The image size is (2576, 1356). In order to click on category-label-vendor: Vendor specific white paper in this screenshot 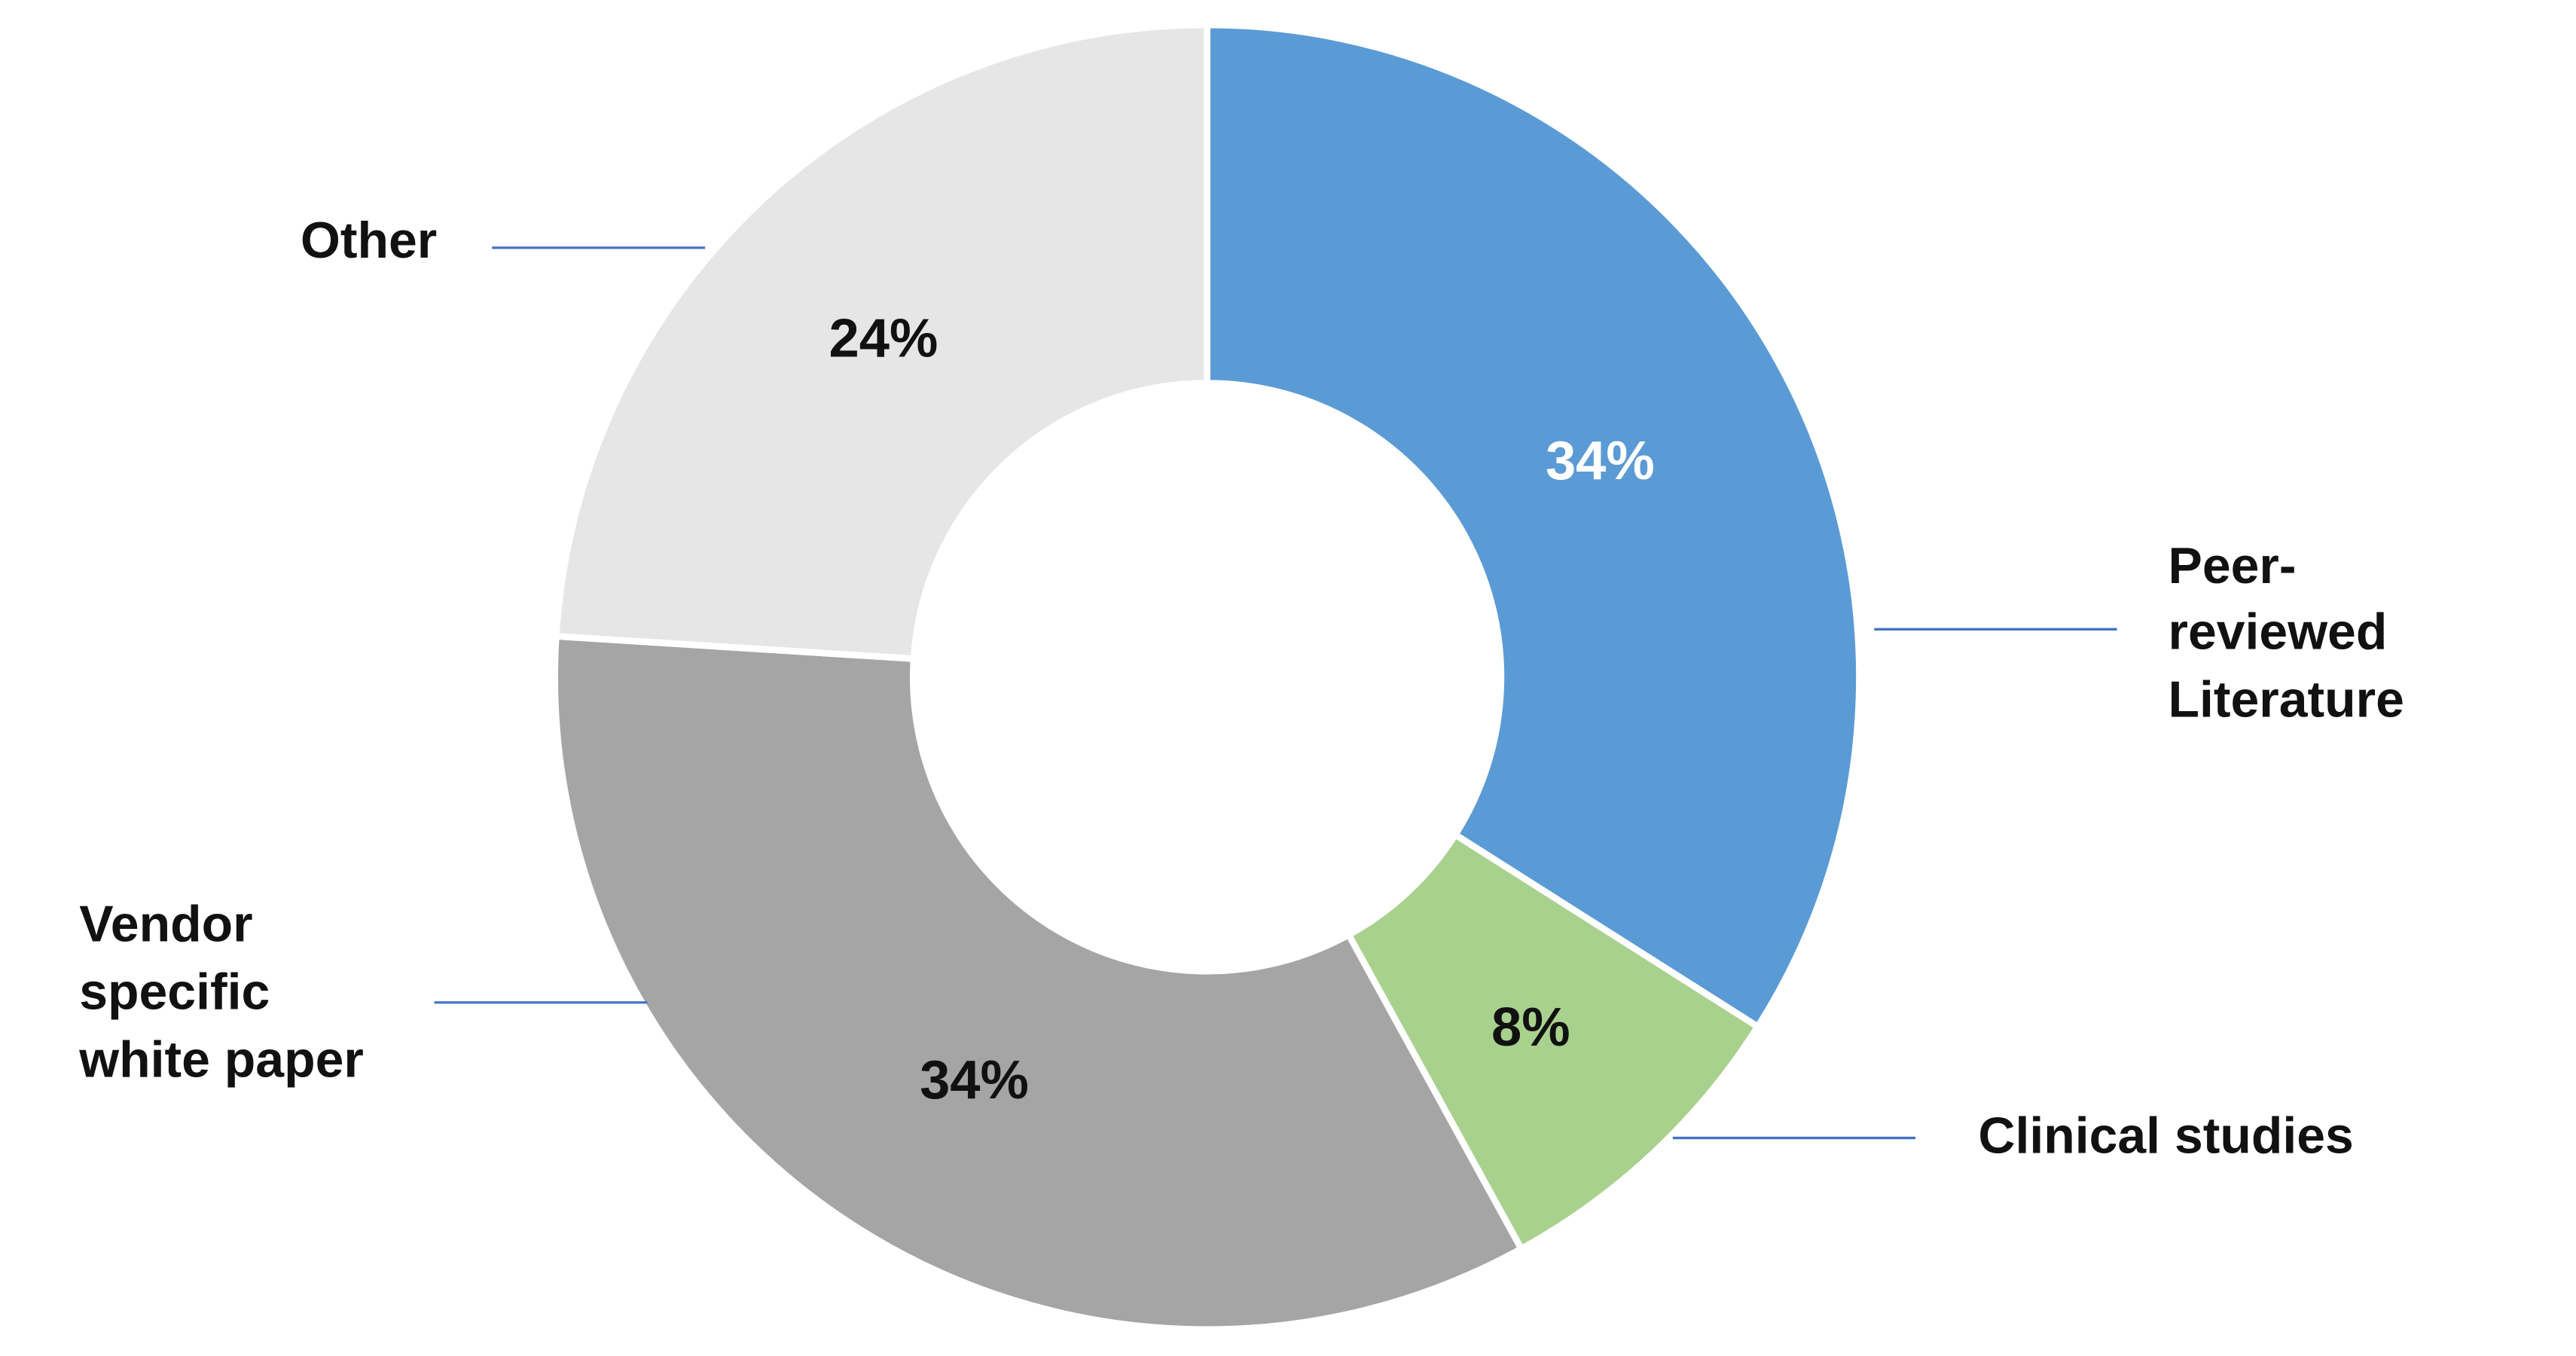, I will do `click(221, 992)`.